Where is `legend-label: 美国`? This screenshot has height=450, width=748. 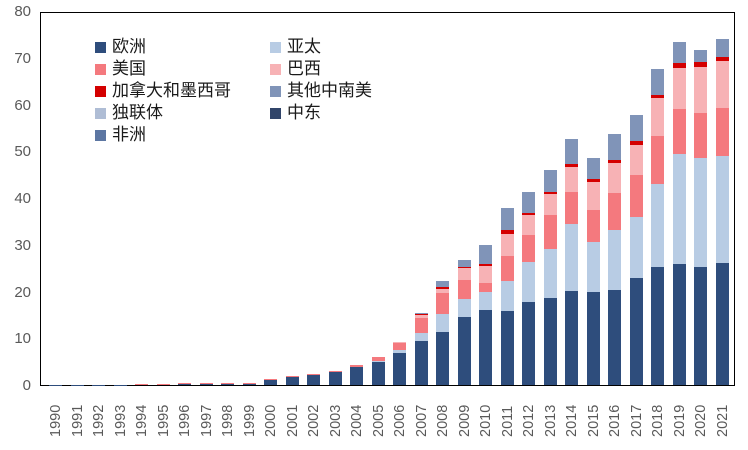 legend-label: 美国 is located at coordinates (129, 68).